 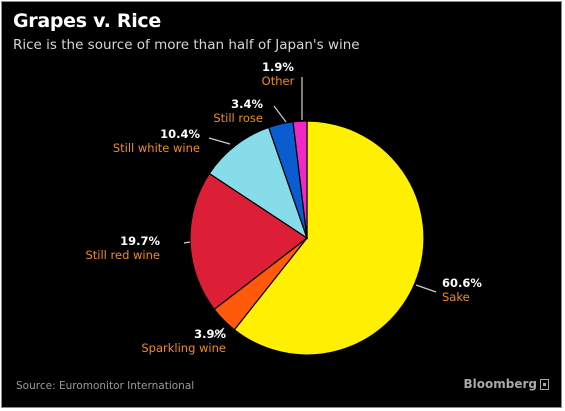 What do you see at coordinates (462, 283) in the screenshot?
I see `data-label-sake: 60.6%` at bounding box center [462, 283].